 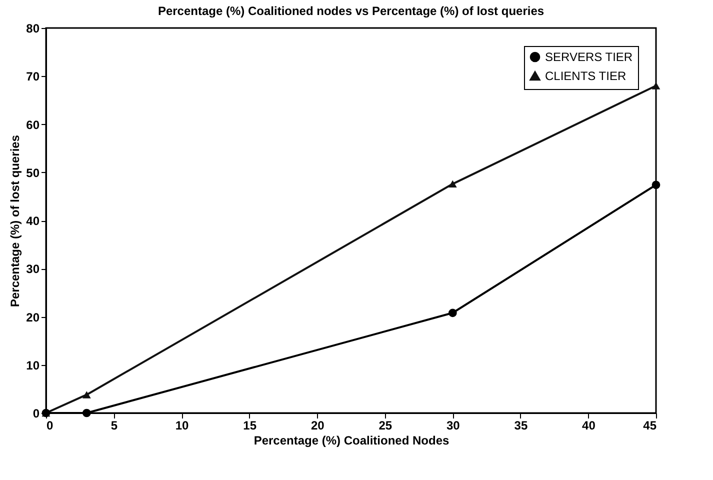 I want to click on x-tick-label: 20, so click(x=317, y=425).